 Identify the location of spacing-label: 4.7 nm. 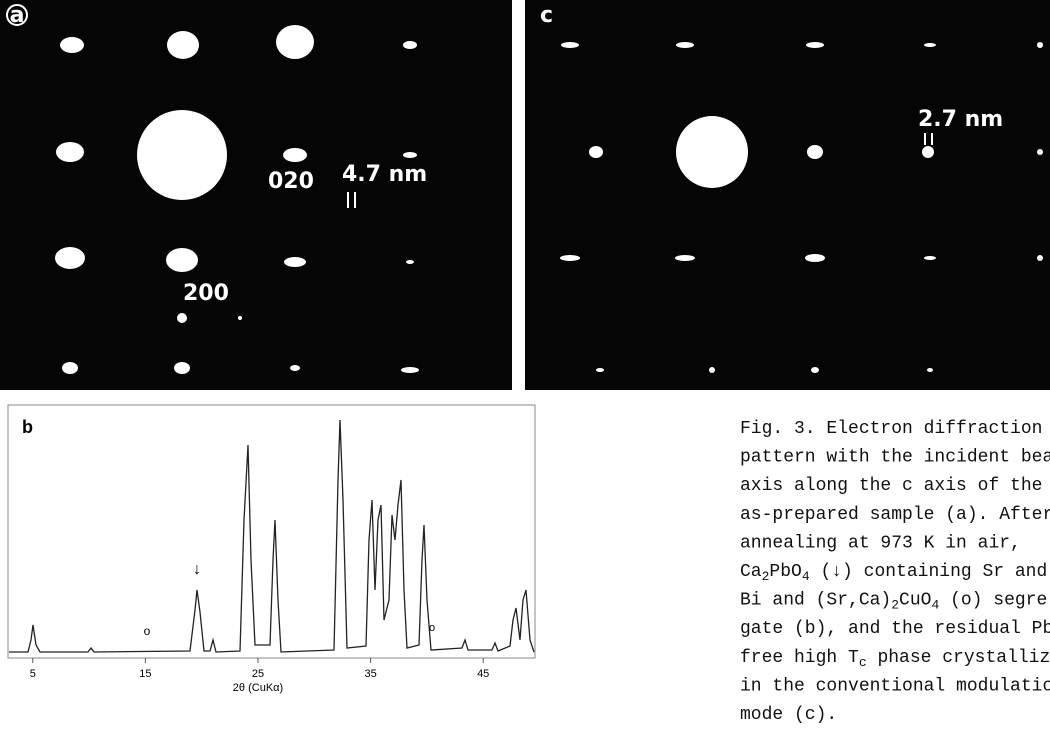
(384, 174).